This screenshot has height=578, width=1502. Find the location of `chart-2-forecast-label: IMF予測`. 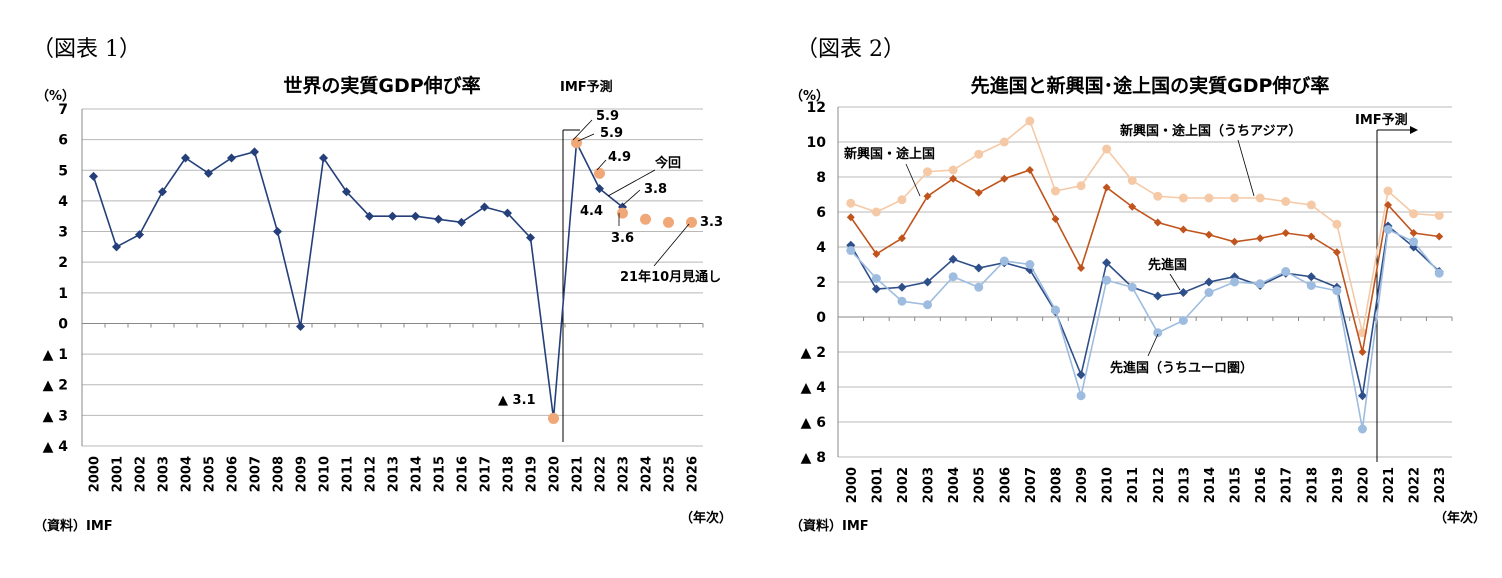

chart-2-forecast-label: IMF予測 is located at coordinates (1381, 120).